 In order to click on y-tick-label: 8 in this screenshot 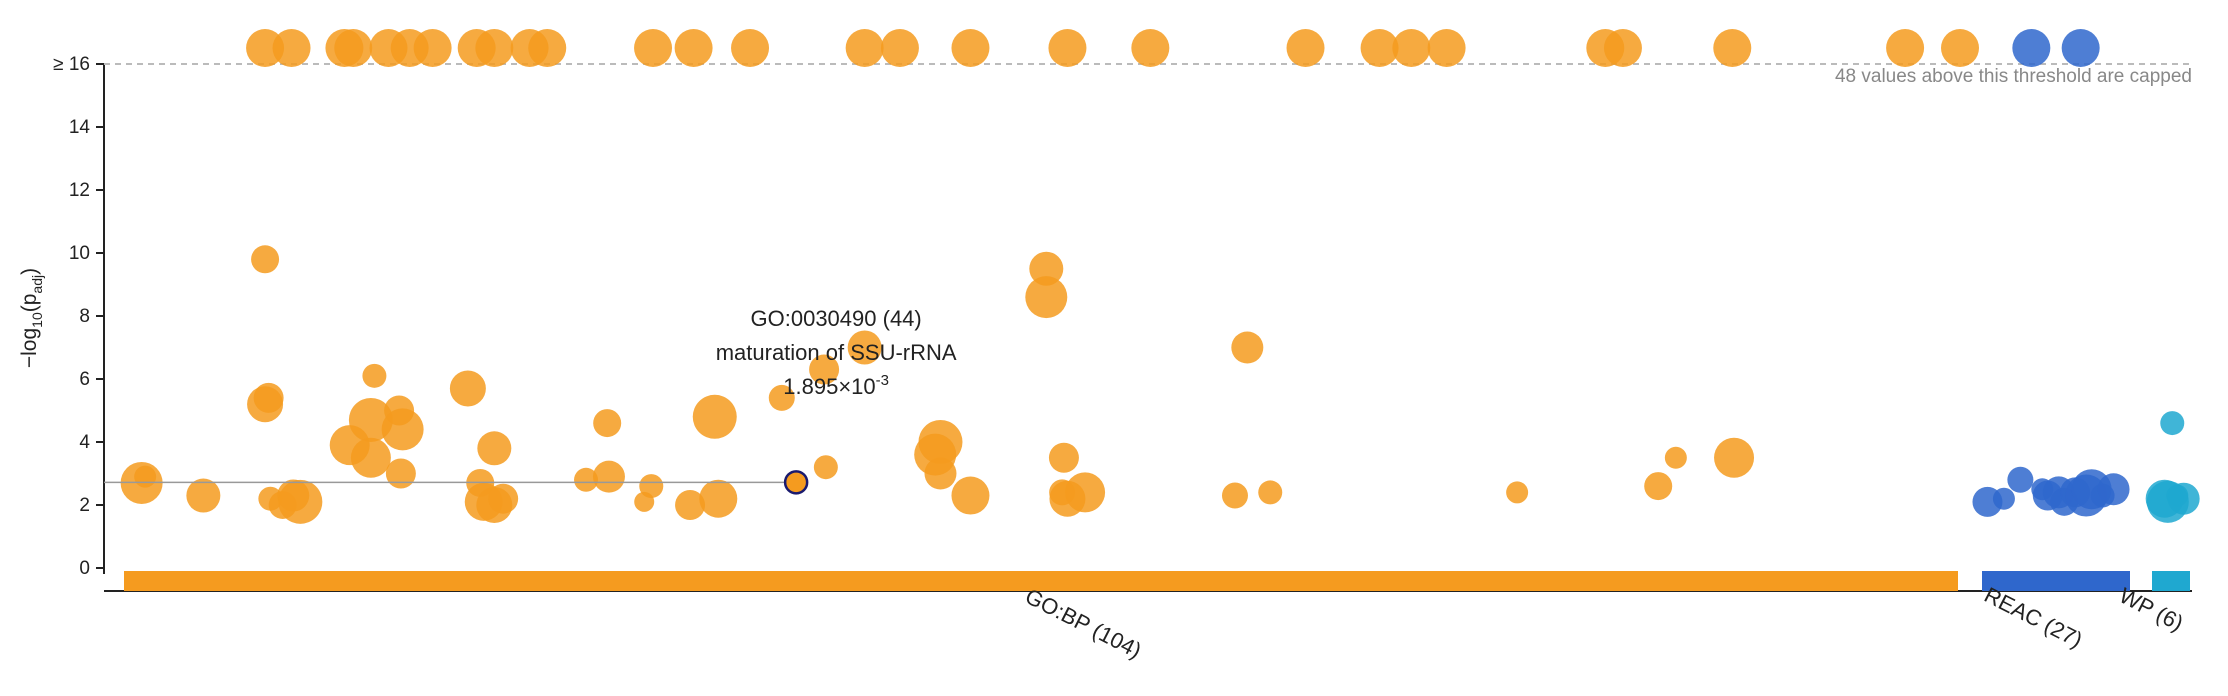, I will do `click(84, 316)`.